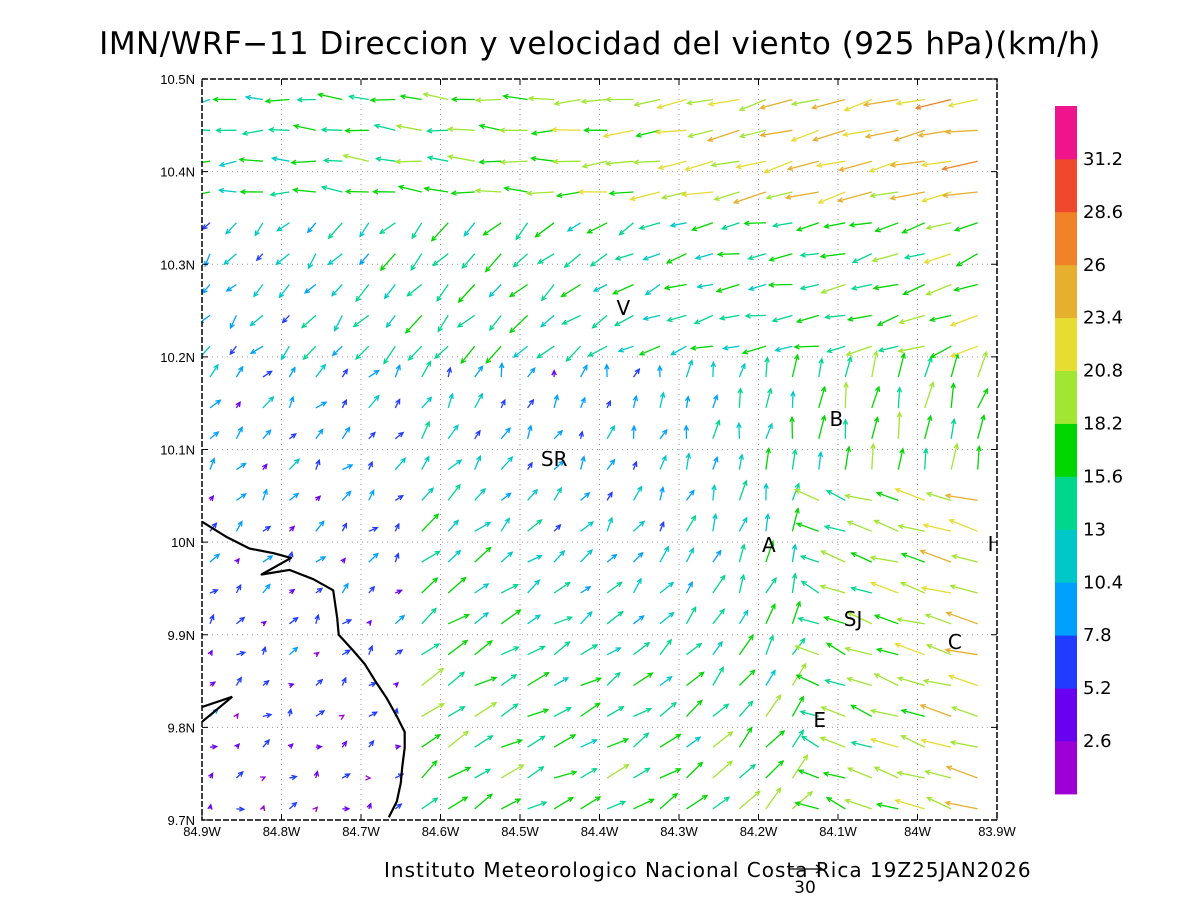  I want to click on lat-tick-label: 10.3N, so click(177, 264).